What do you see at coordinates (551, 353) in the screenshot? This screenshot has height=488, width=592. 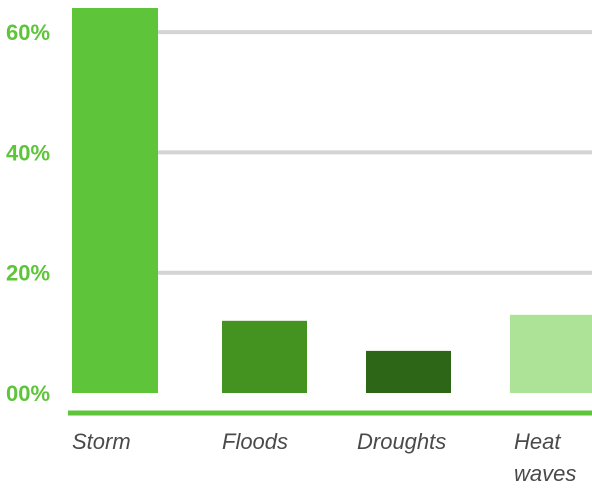 I see `bar-heat-waves` at bounding box center [551, 353].